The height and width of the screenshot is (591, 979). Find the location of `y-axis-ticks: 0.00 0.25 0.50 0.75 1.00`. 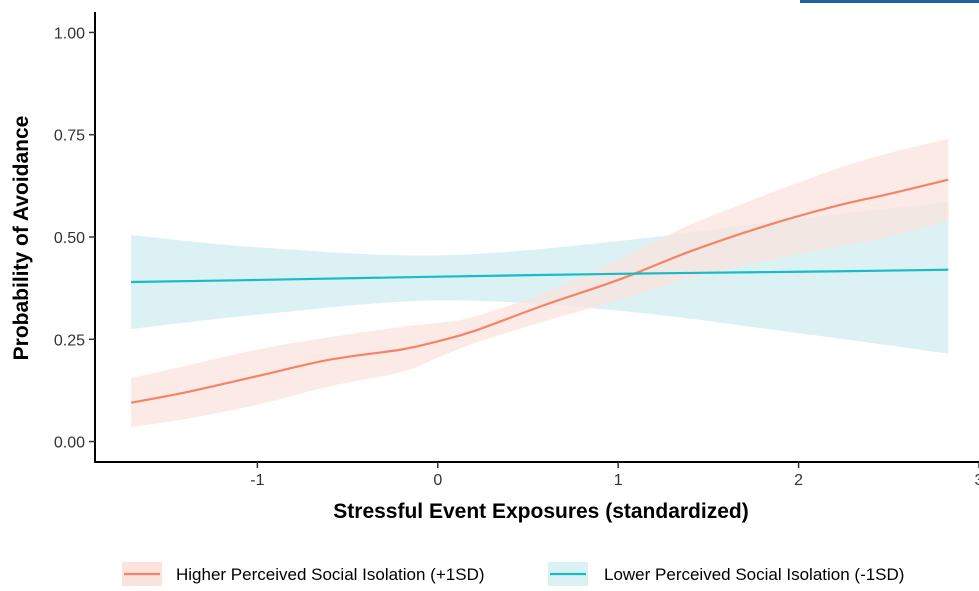

y-axis-ticks: 0.00 0.25 0.50 0.75 1.00 is located at coordinates (74, 238).